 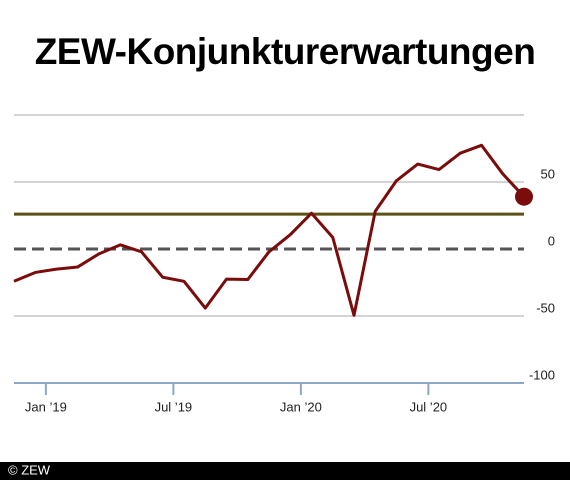 What do you see at coordinates (174, 406) in the screenshot?
I see `x-tick-label: Jul ’19` at bounding box center [174, 406].